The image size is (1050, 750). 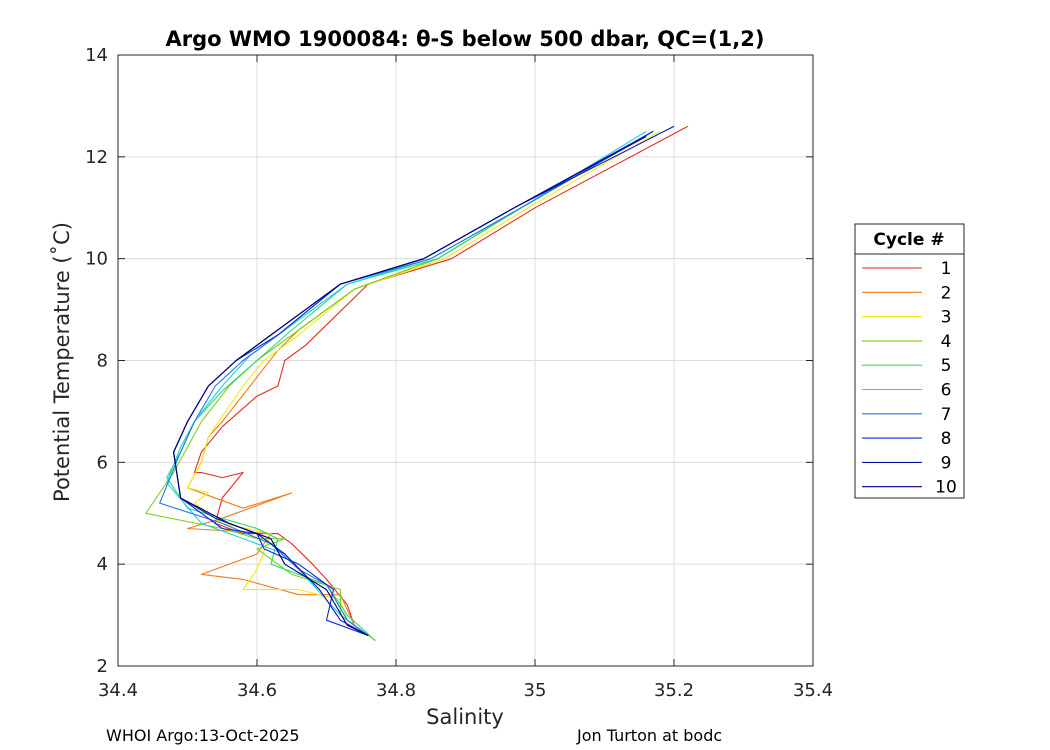 I want to click on legend-entries: 1 2 3 4 5 6 7 8 9 10, so click(x=909, y=378).